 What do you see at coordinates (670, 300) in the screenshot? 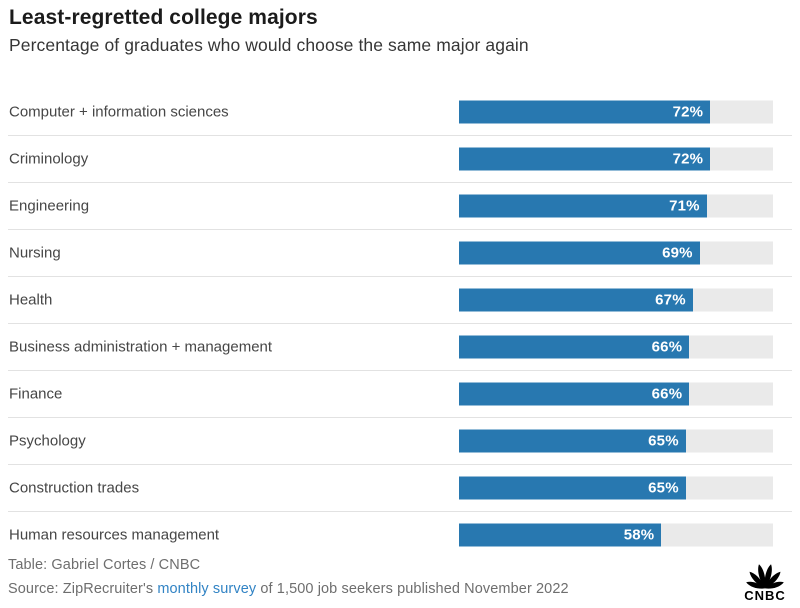
I see `bar-value-label: 67%` at bounding box center [670, 300].